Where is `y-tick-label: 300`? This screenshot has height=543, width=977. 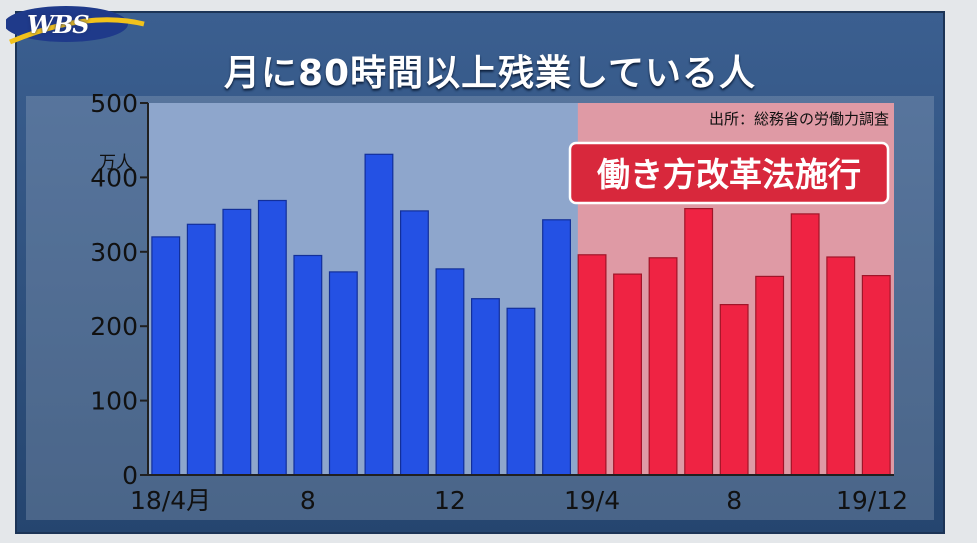 y-tick-label: 300 is located at coordinates (114, 252).